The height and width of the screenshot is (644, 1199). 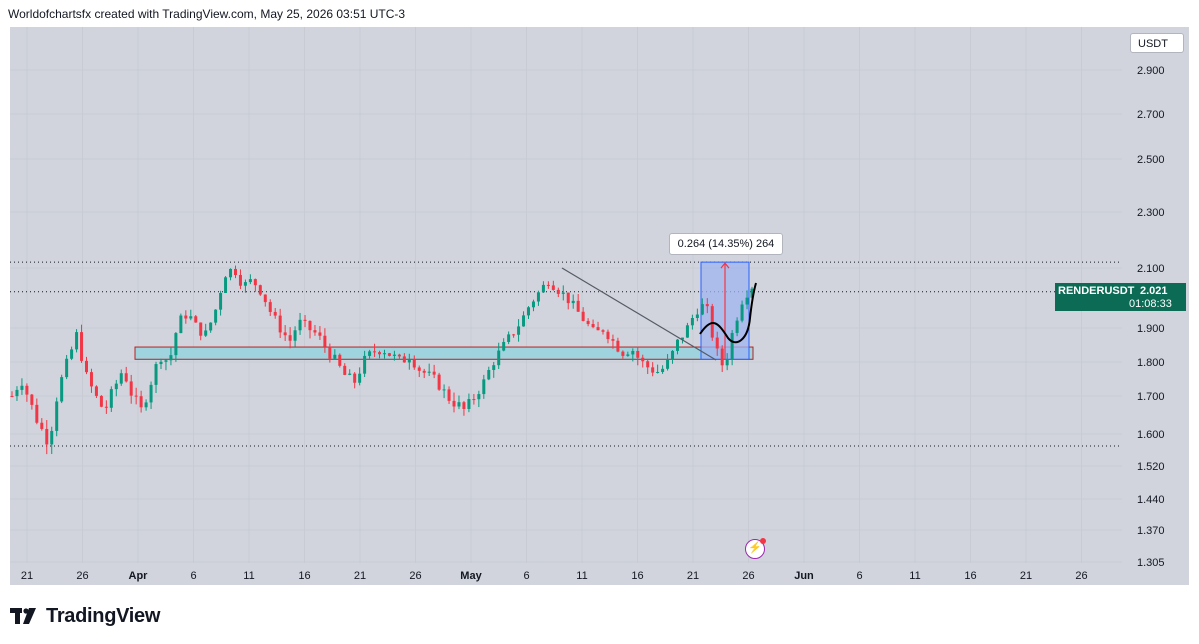 I want to click on y-tick-label: 2.900, so click(x=1151, y=71).